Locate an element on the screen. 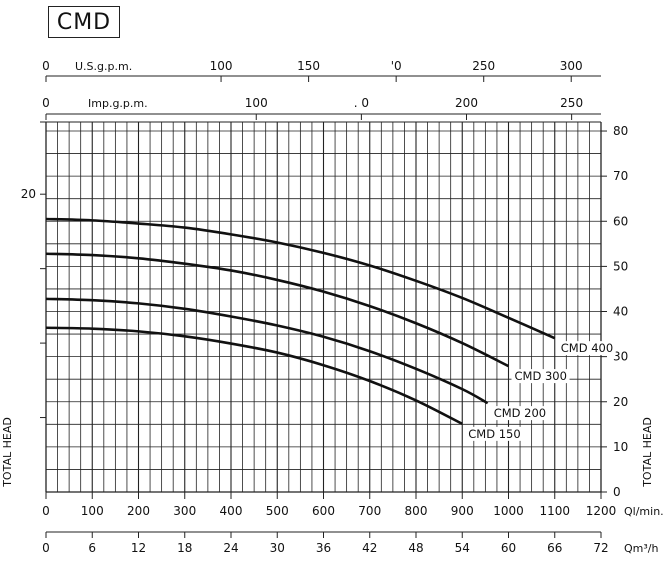 Image resolution: width=668 pixels, height=571 pixels. lmin-tick-label: 100 is located at coordinates (92, 511).